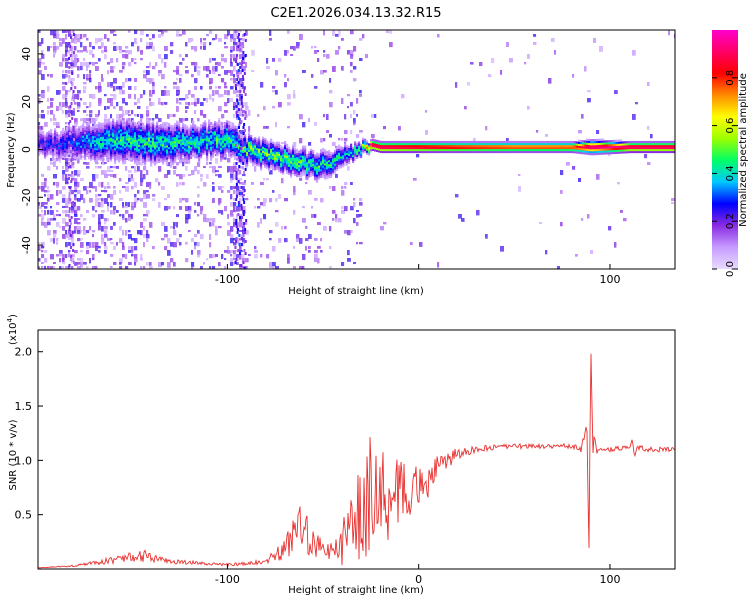  What do you see at coordinates (356, 291) in the screenshot?
I see `spectrogram-x-axis-label: Height of straight line (km)` at bounding box center [356, 291].